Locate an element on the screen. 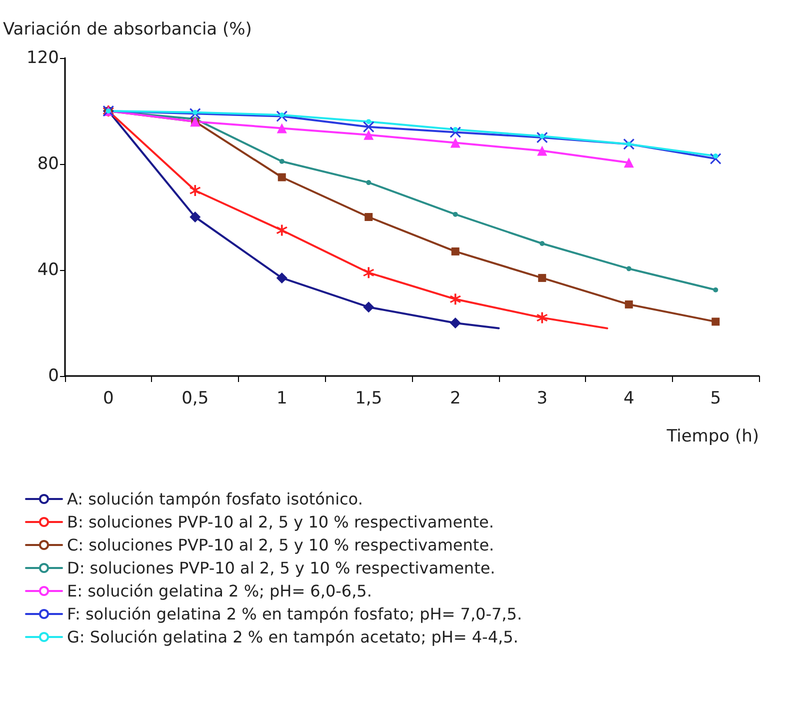 The height and width of the screenshot is (713, 810). legend-label: E: solución gelatina 2 %; pH= 6,0-6,5. is located at coordinates (219, 591).